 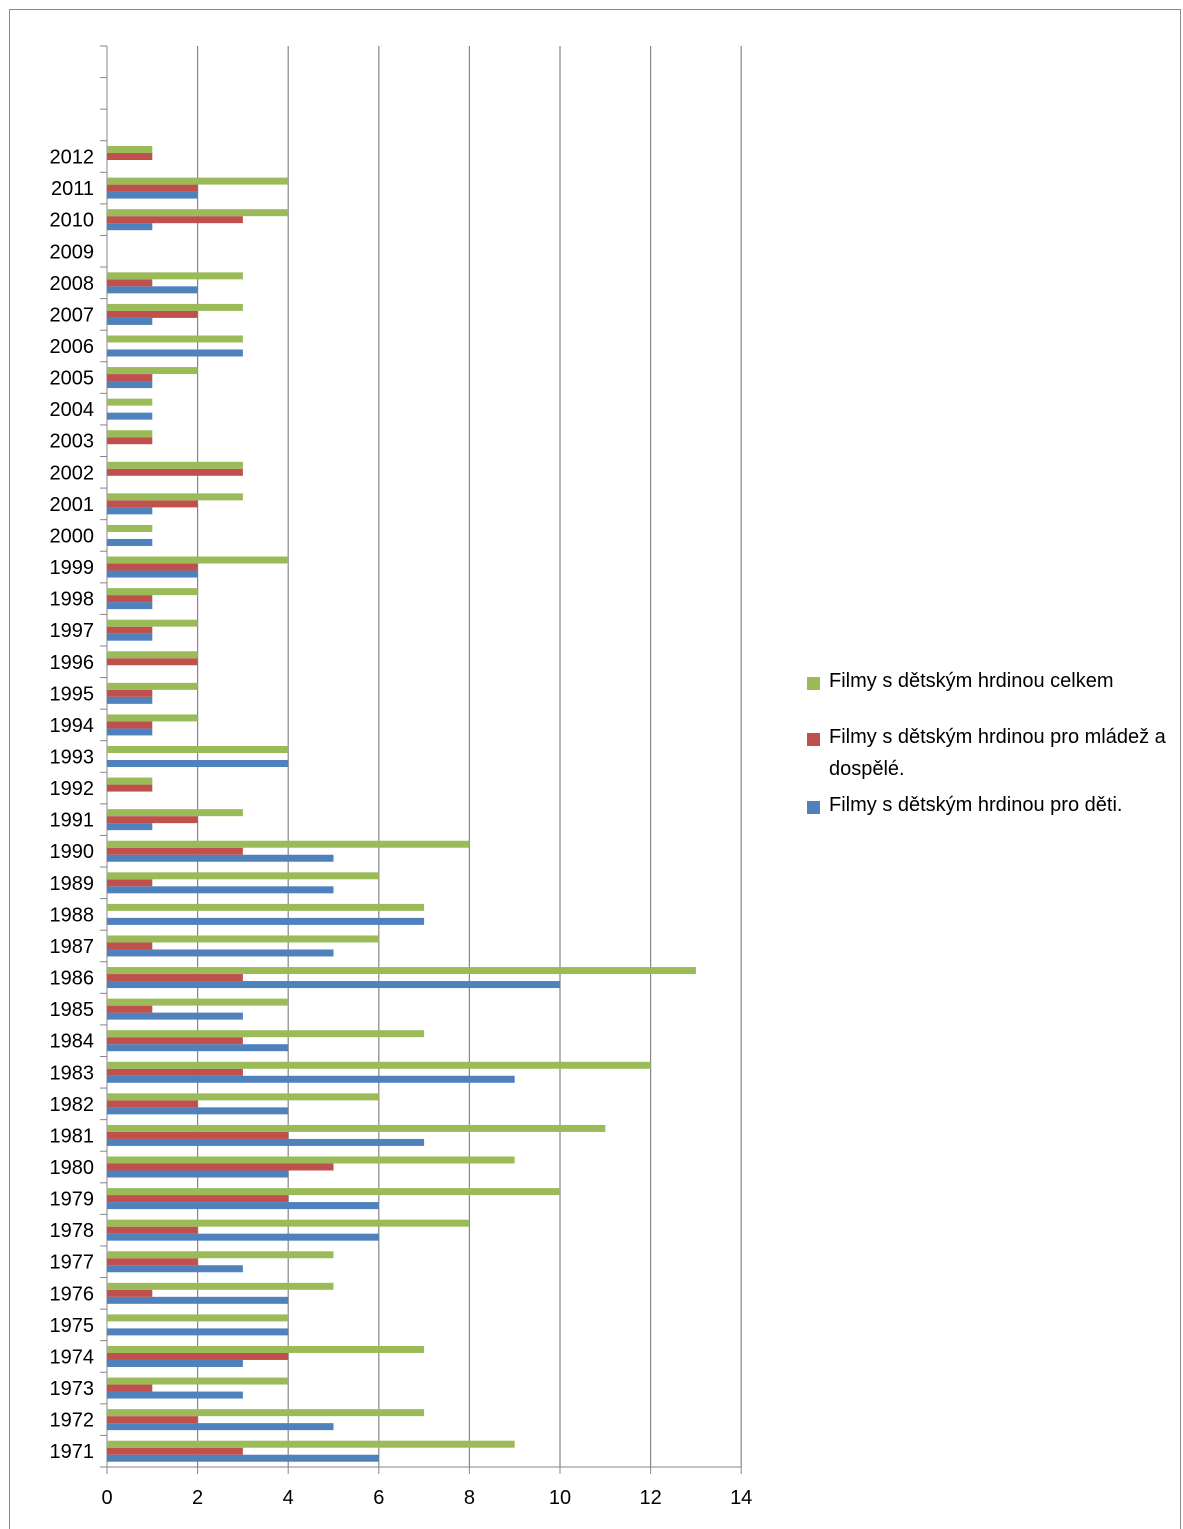 What do you see at coordinates (72, 1357) in the screenshot?
I see `y-tick-label: 1974` at bounding box center [72, 1357].